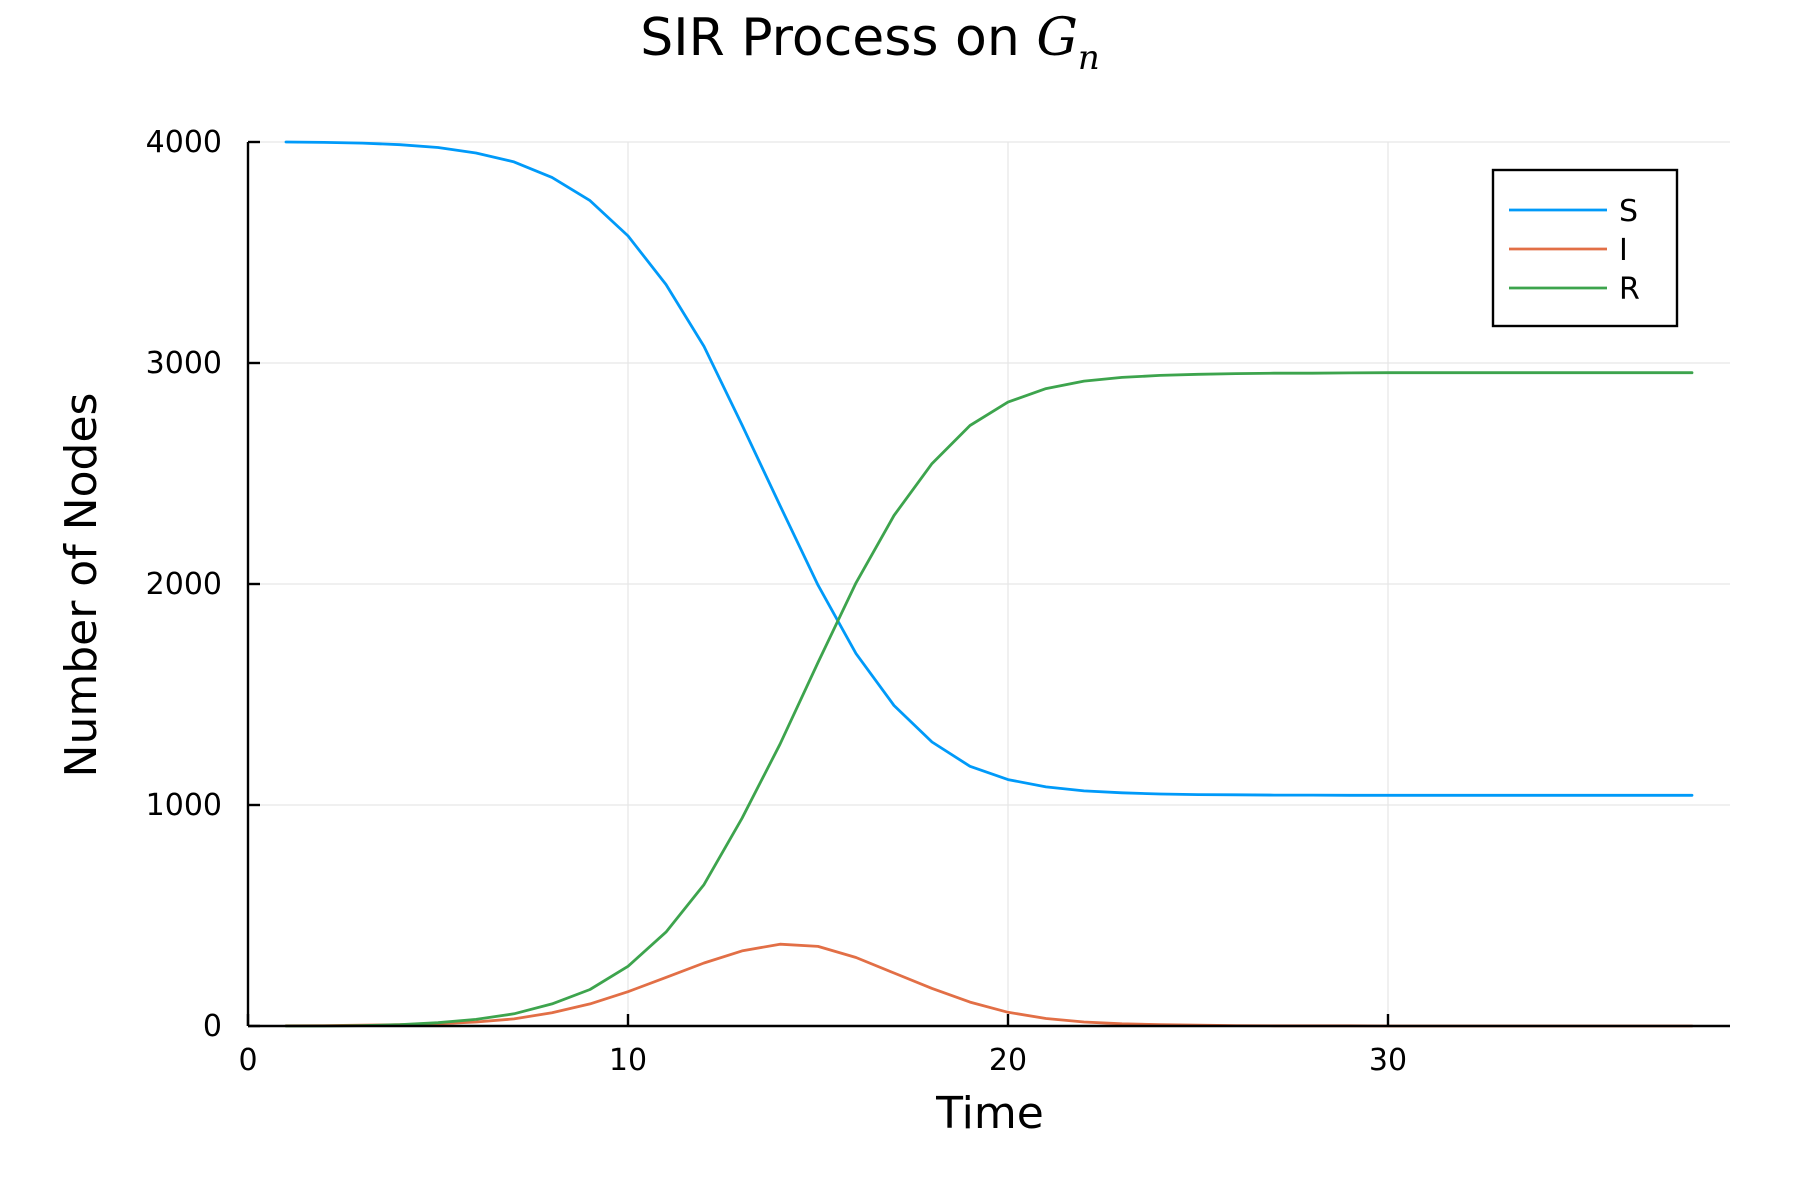 This screenshot has height=1200, width=1800. What do you see at coordinates (81, 585) in the screenshot?
I see `y-axis-label: Number of Nodes` at bounding box center [81, 585].